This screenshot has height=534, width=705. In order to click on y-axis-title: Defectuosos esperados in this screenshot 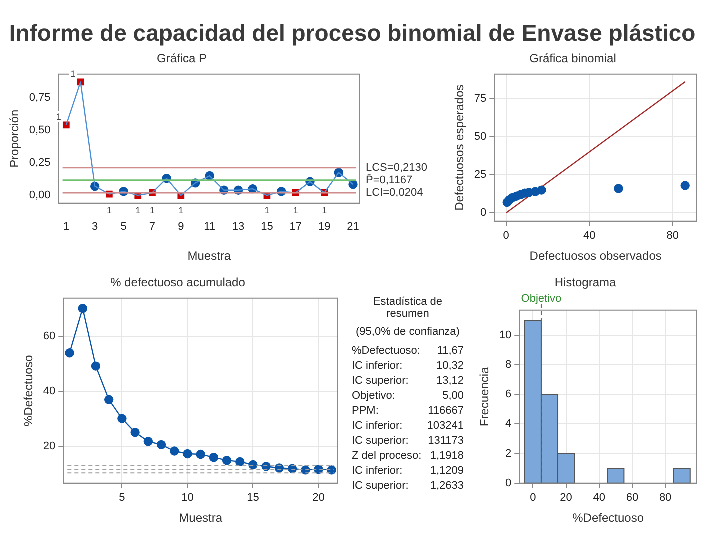, I will do `click(459, 147)`.